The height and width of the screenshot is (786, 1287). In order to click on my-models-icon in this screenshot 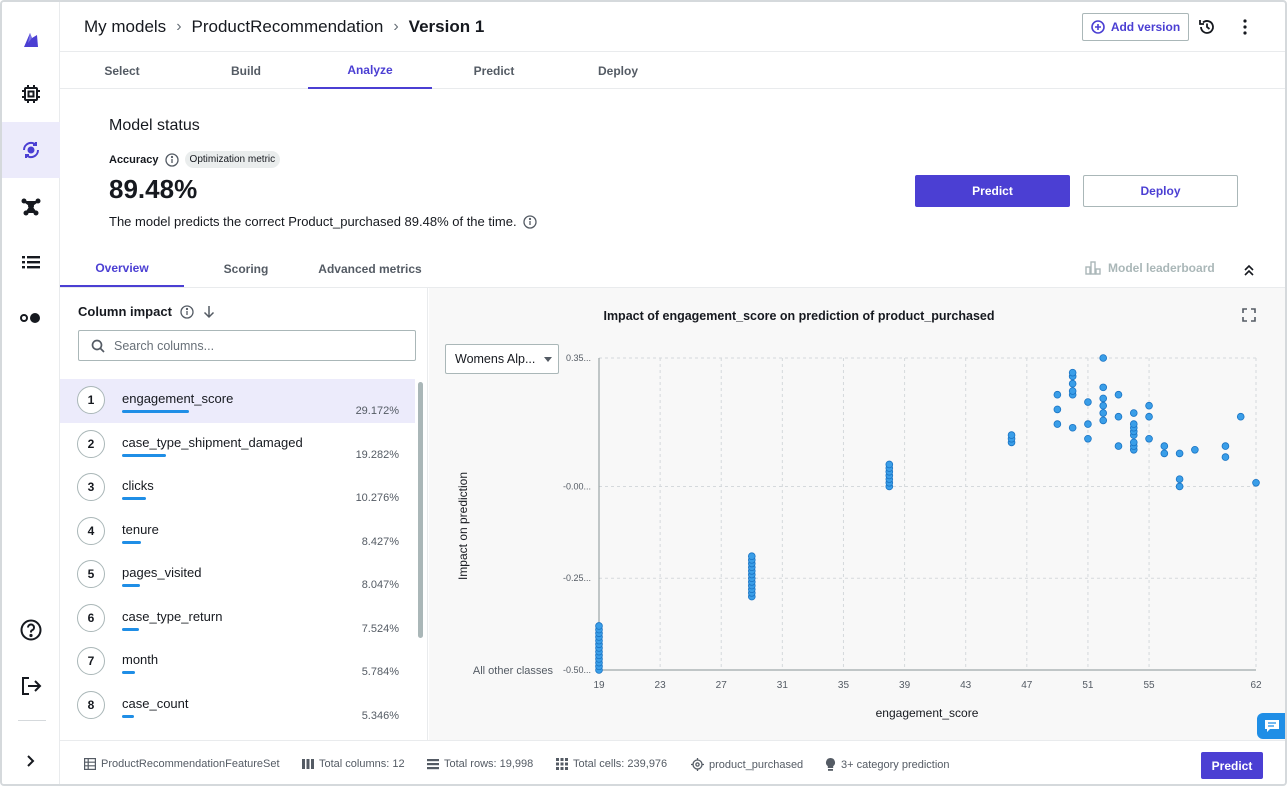, I will do `click(31, 150)`.